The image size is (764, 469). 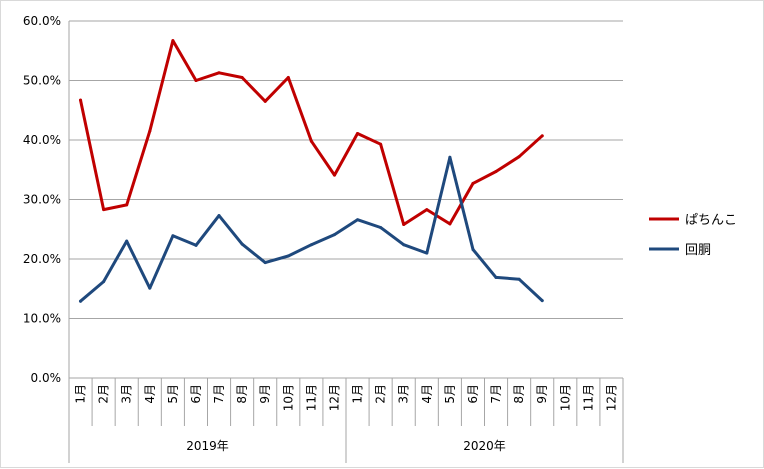 I want to click on y-tick-label: 0.0%, so click(x=46, y=378).